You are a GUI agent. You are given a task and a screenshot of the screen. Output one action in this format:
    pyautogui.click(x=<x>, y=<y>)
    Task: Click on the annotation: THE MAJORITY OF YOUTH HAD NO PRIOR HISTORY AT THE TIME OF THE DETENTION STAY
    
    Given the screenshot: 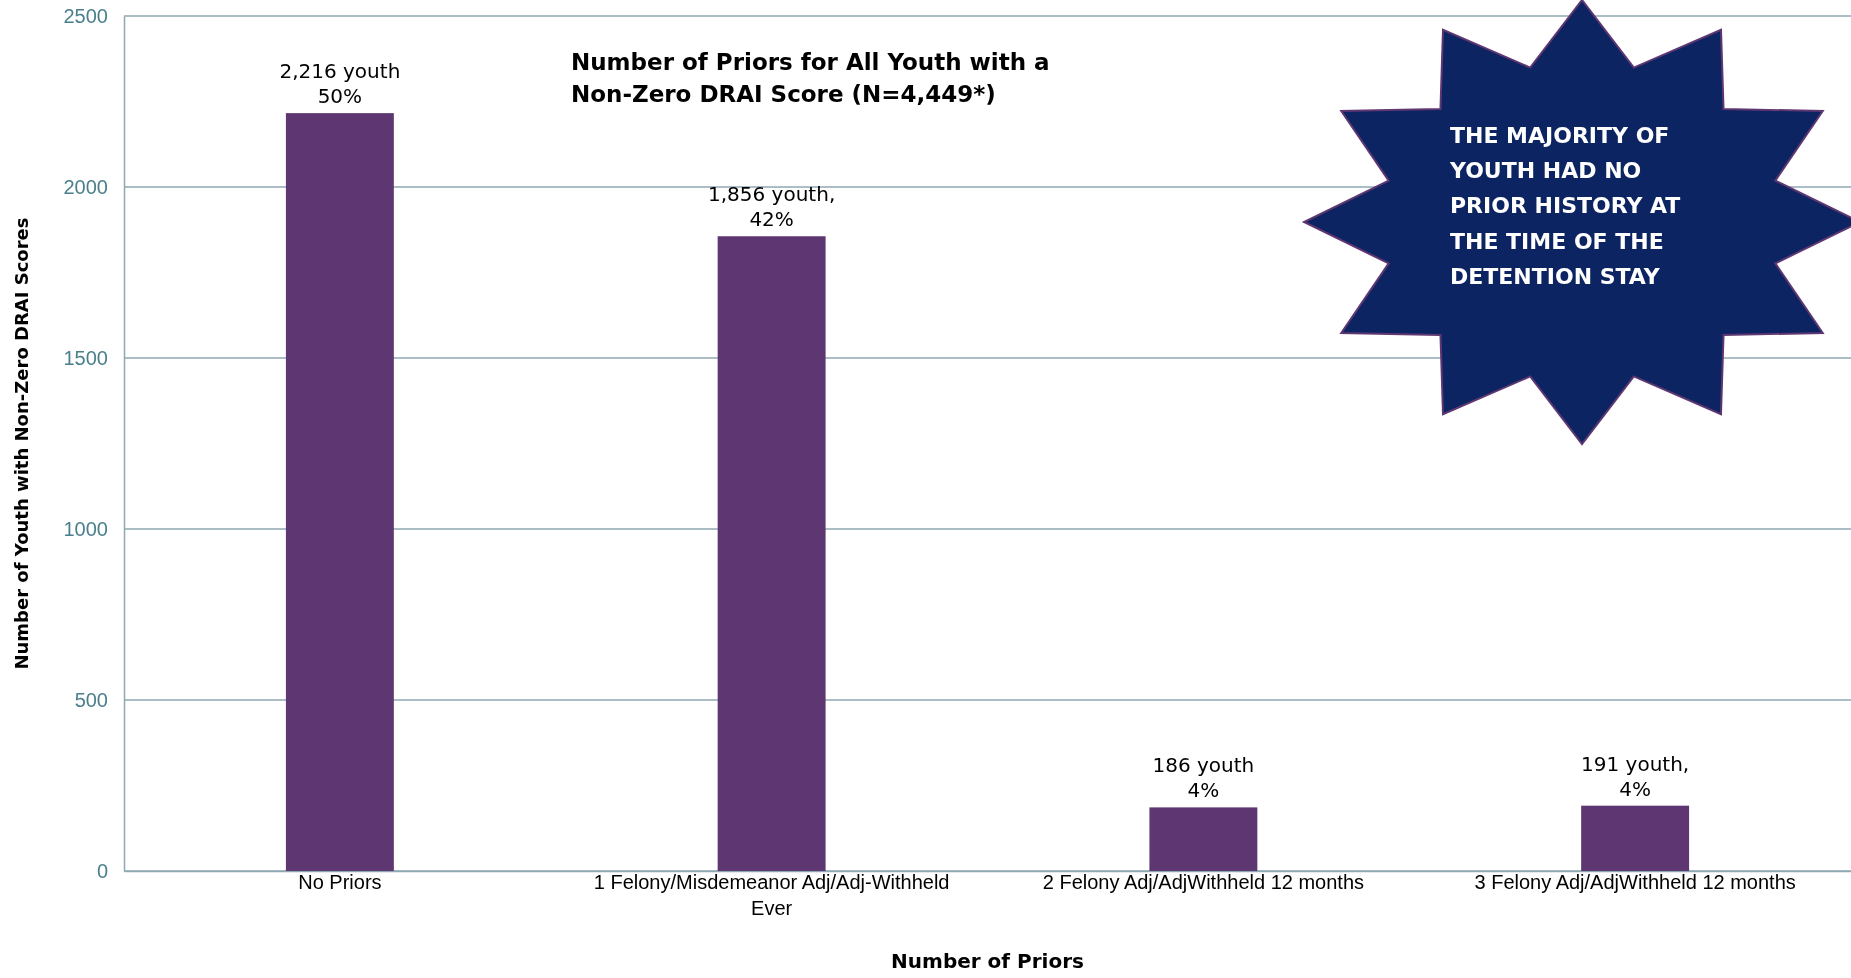 What is the action you would take?
    pyautogui.click(x=1565, y=206)
    